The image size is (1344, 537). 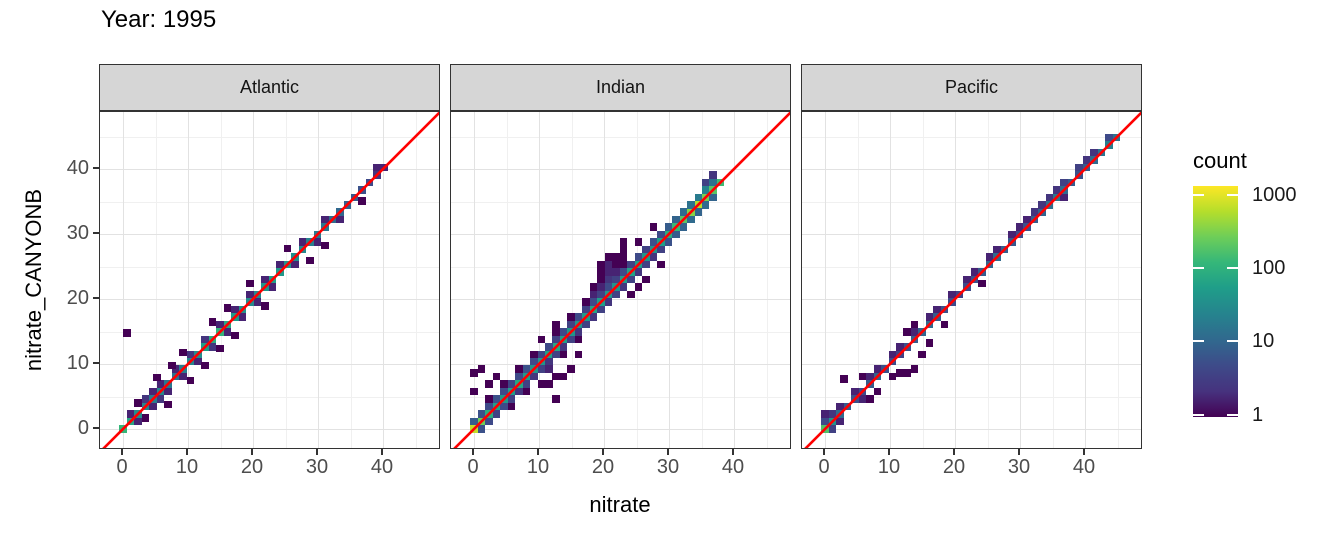 What do you see at coordinates (269, 87) in the screenshot?
I see `facet-strip-label: Atlantic` at bounding box center [269, 87].